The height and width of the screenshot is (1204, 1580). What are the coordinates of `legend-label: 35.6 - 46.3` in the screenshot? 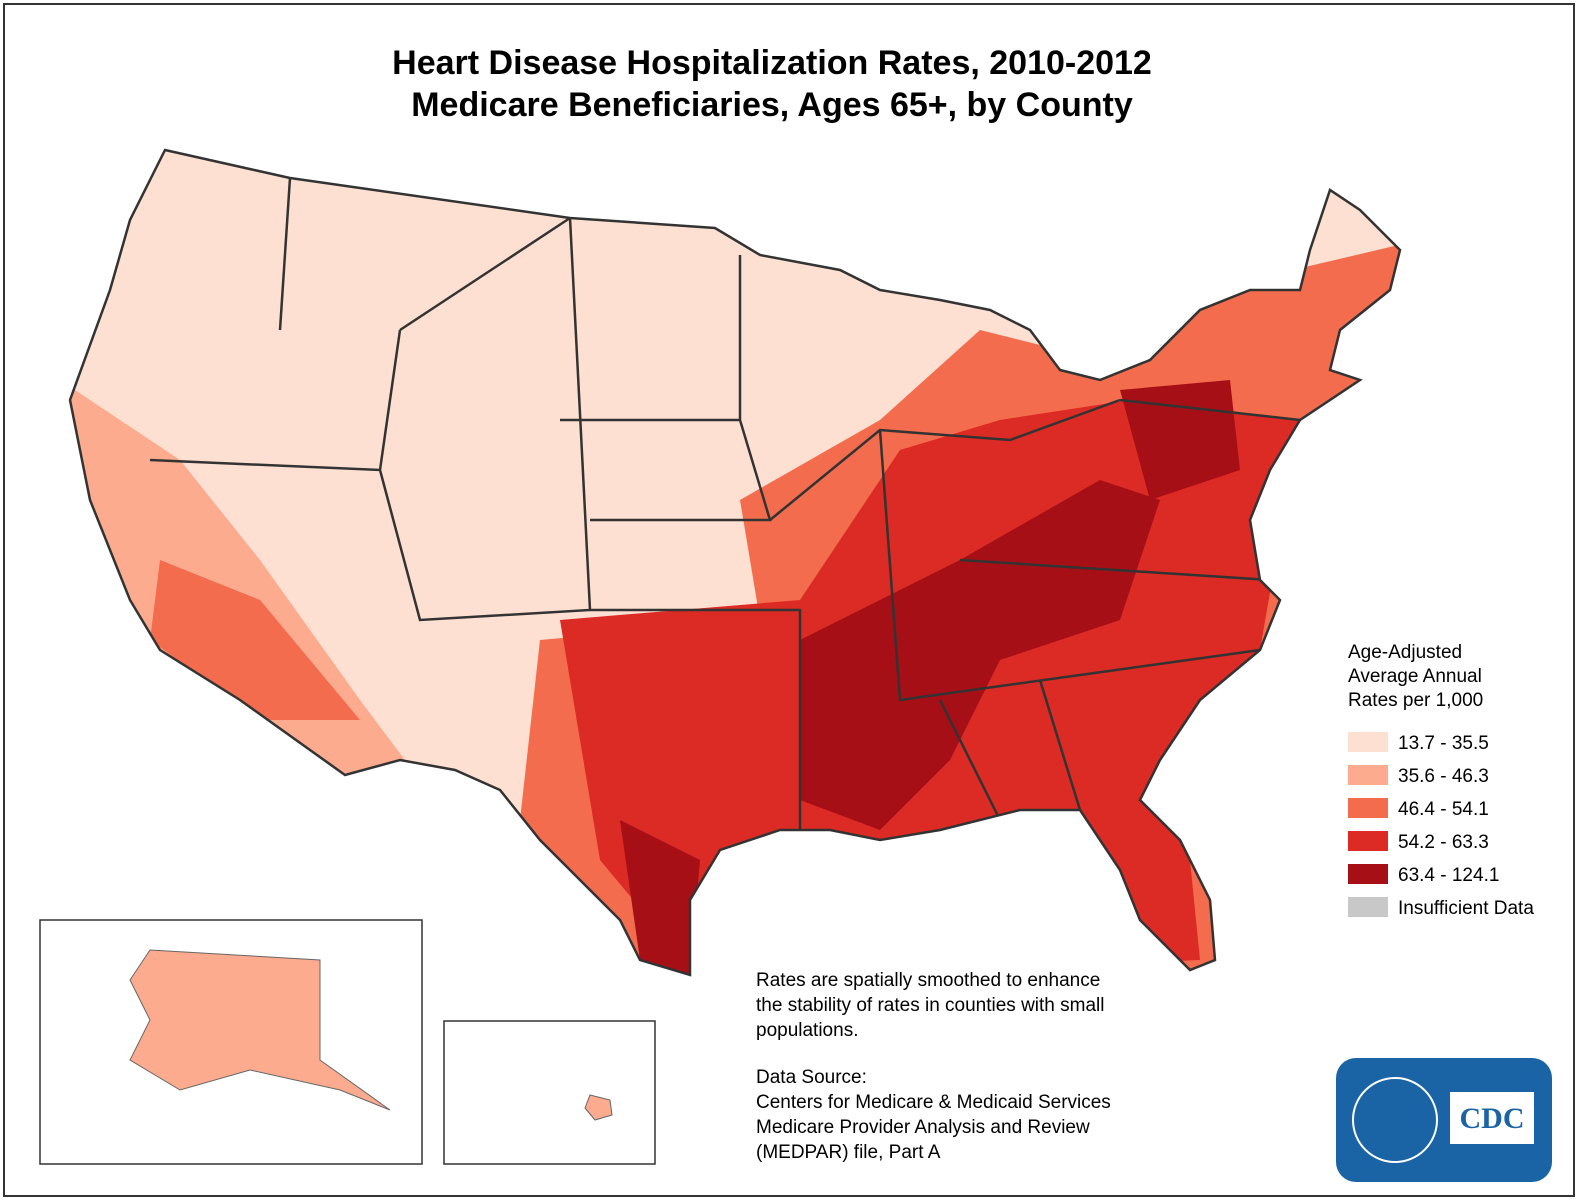 It's located at (1443, 776).